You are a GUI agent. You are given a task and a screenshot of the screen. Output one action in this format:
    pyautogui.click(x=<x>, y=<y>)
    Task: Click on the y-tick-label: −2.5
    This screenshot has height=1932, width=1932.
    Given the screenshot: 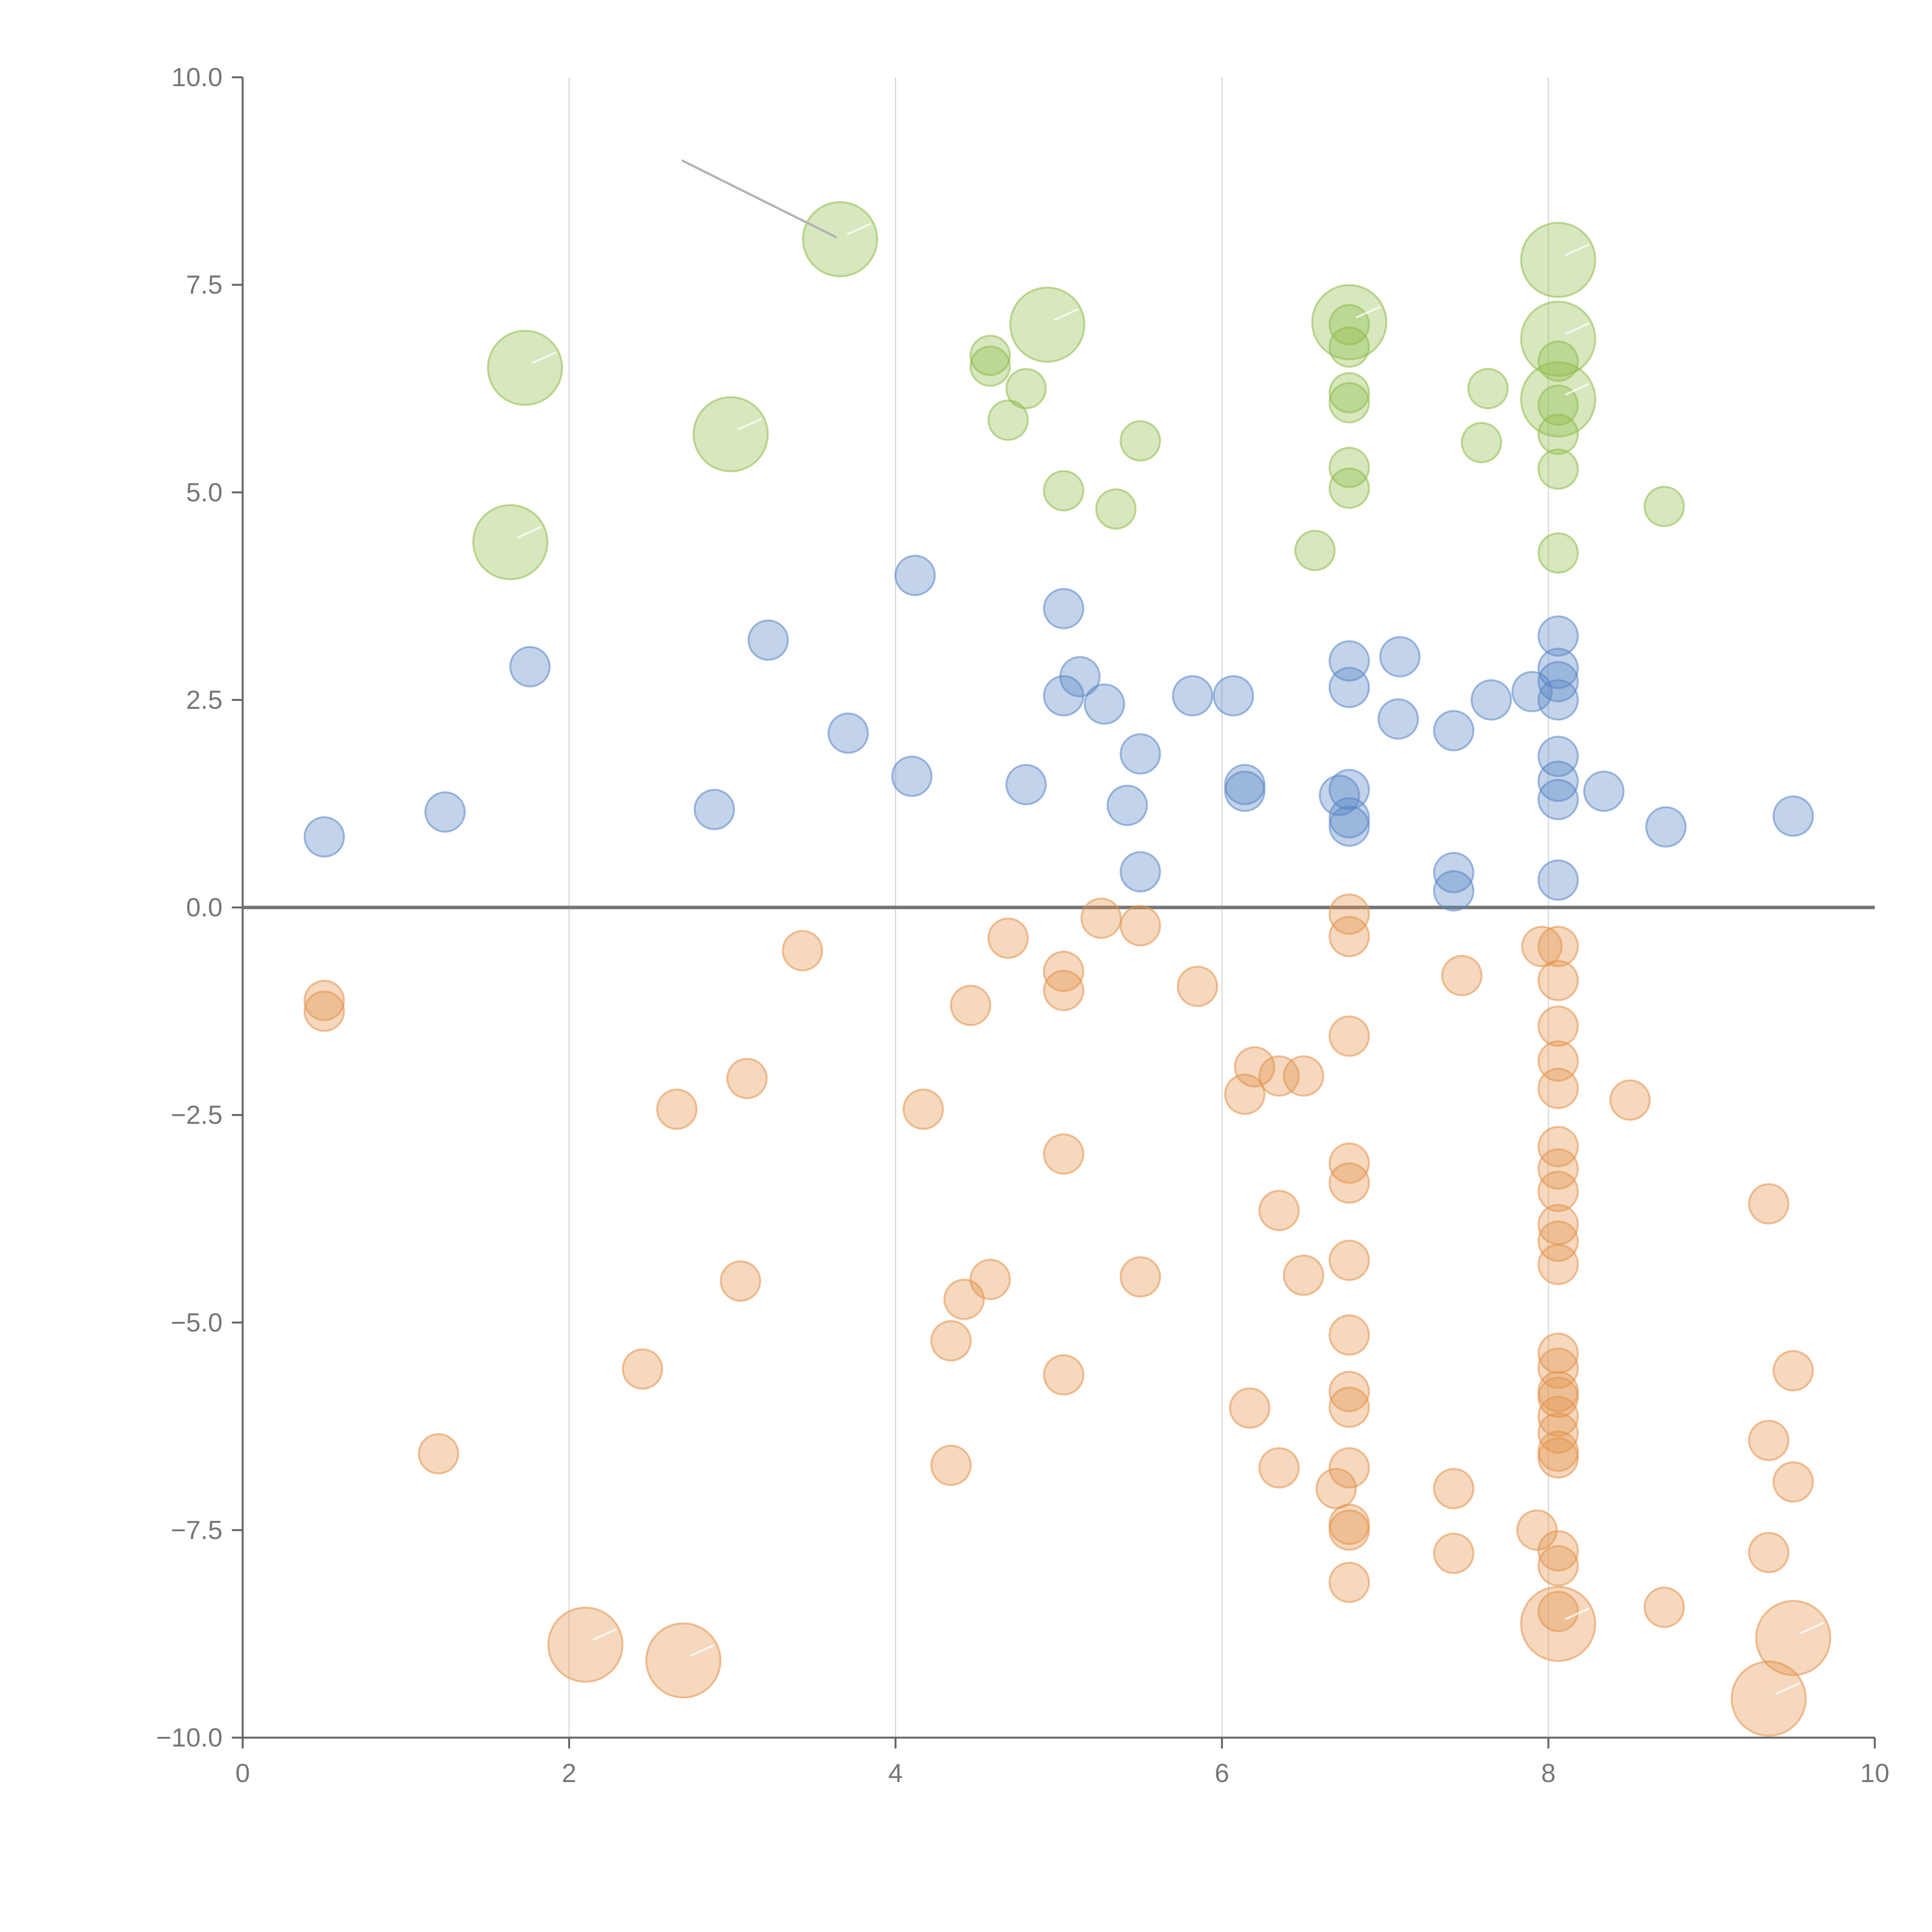 What is the action you would take?
    pyautogui.click(x=197, y=1115)
    